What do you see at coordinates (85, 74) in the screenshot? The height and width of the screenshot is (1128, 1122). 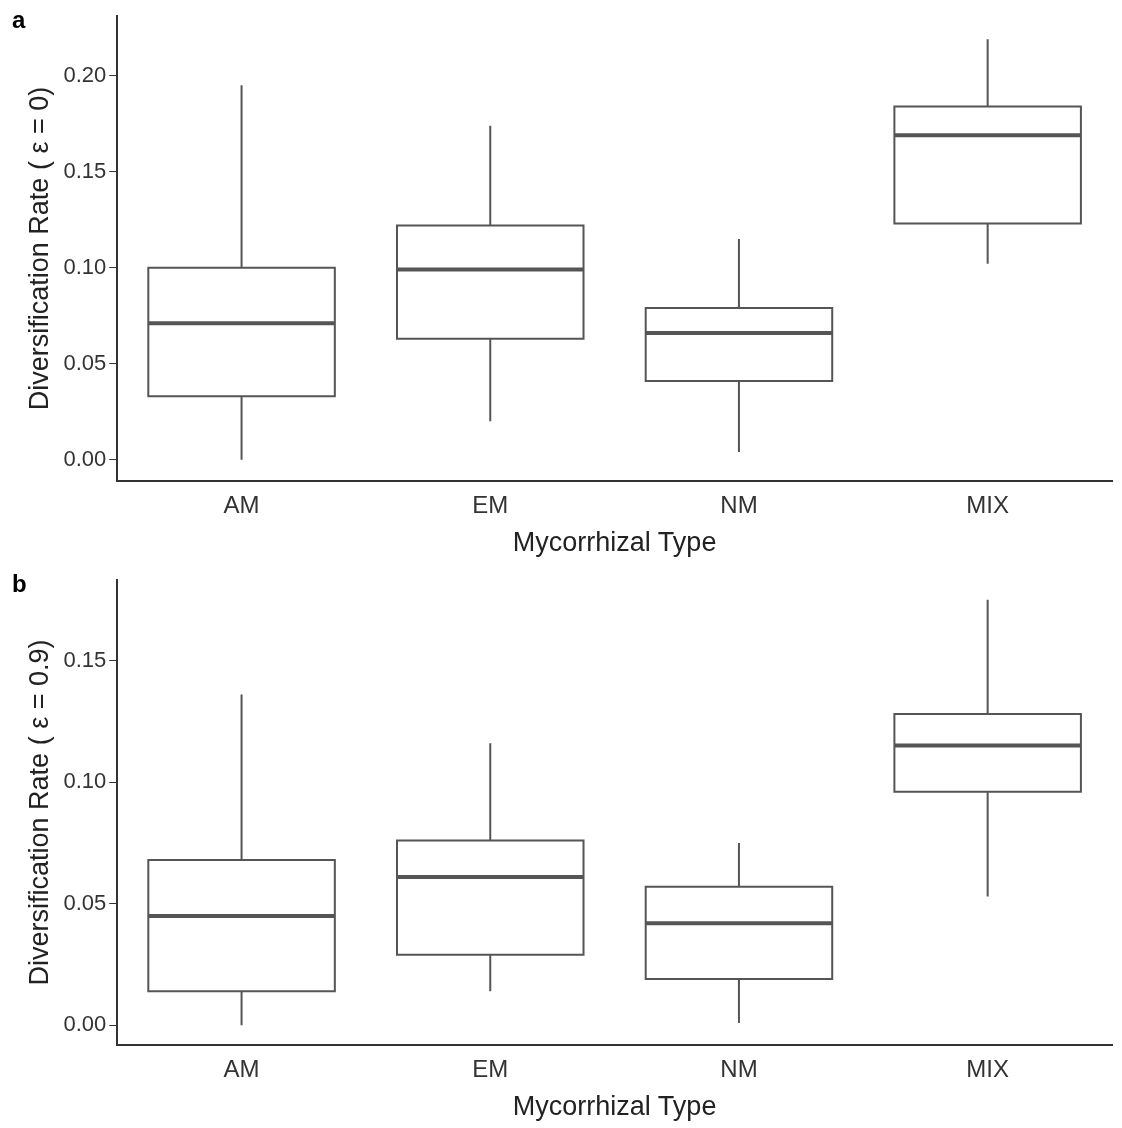 I see `y-tick-label: 0.20` at bounding box center [85, 74].